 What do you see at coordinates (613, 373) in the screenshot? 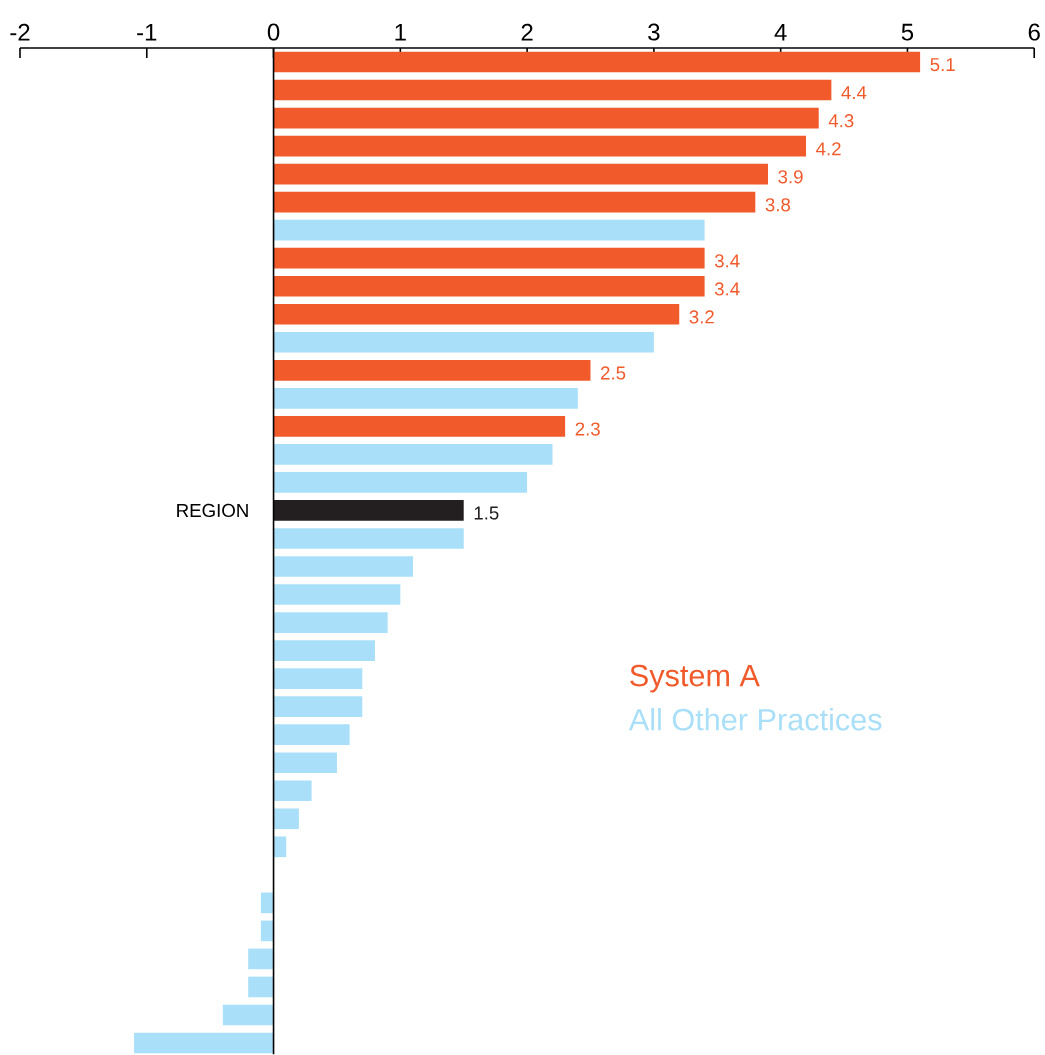
I see `data-label: 2.5` at bounding box center [613, 373].